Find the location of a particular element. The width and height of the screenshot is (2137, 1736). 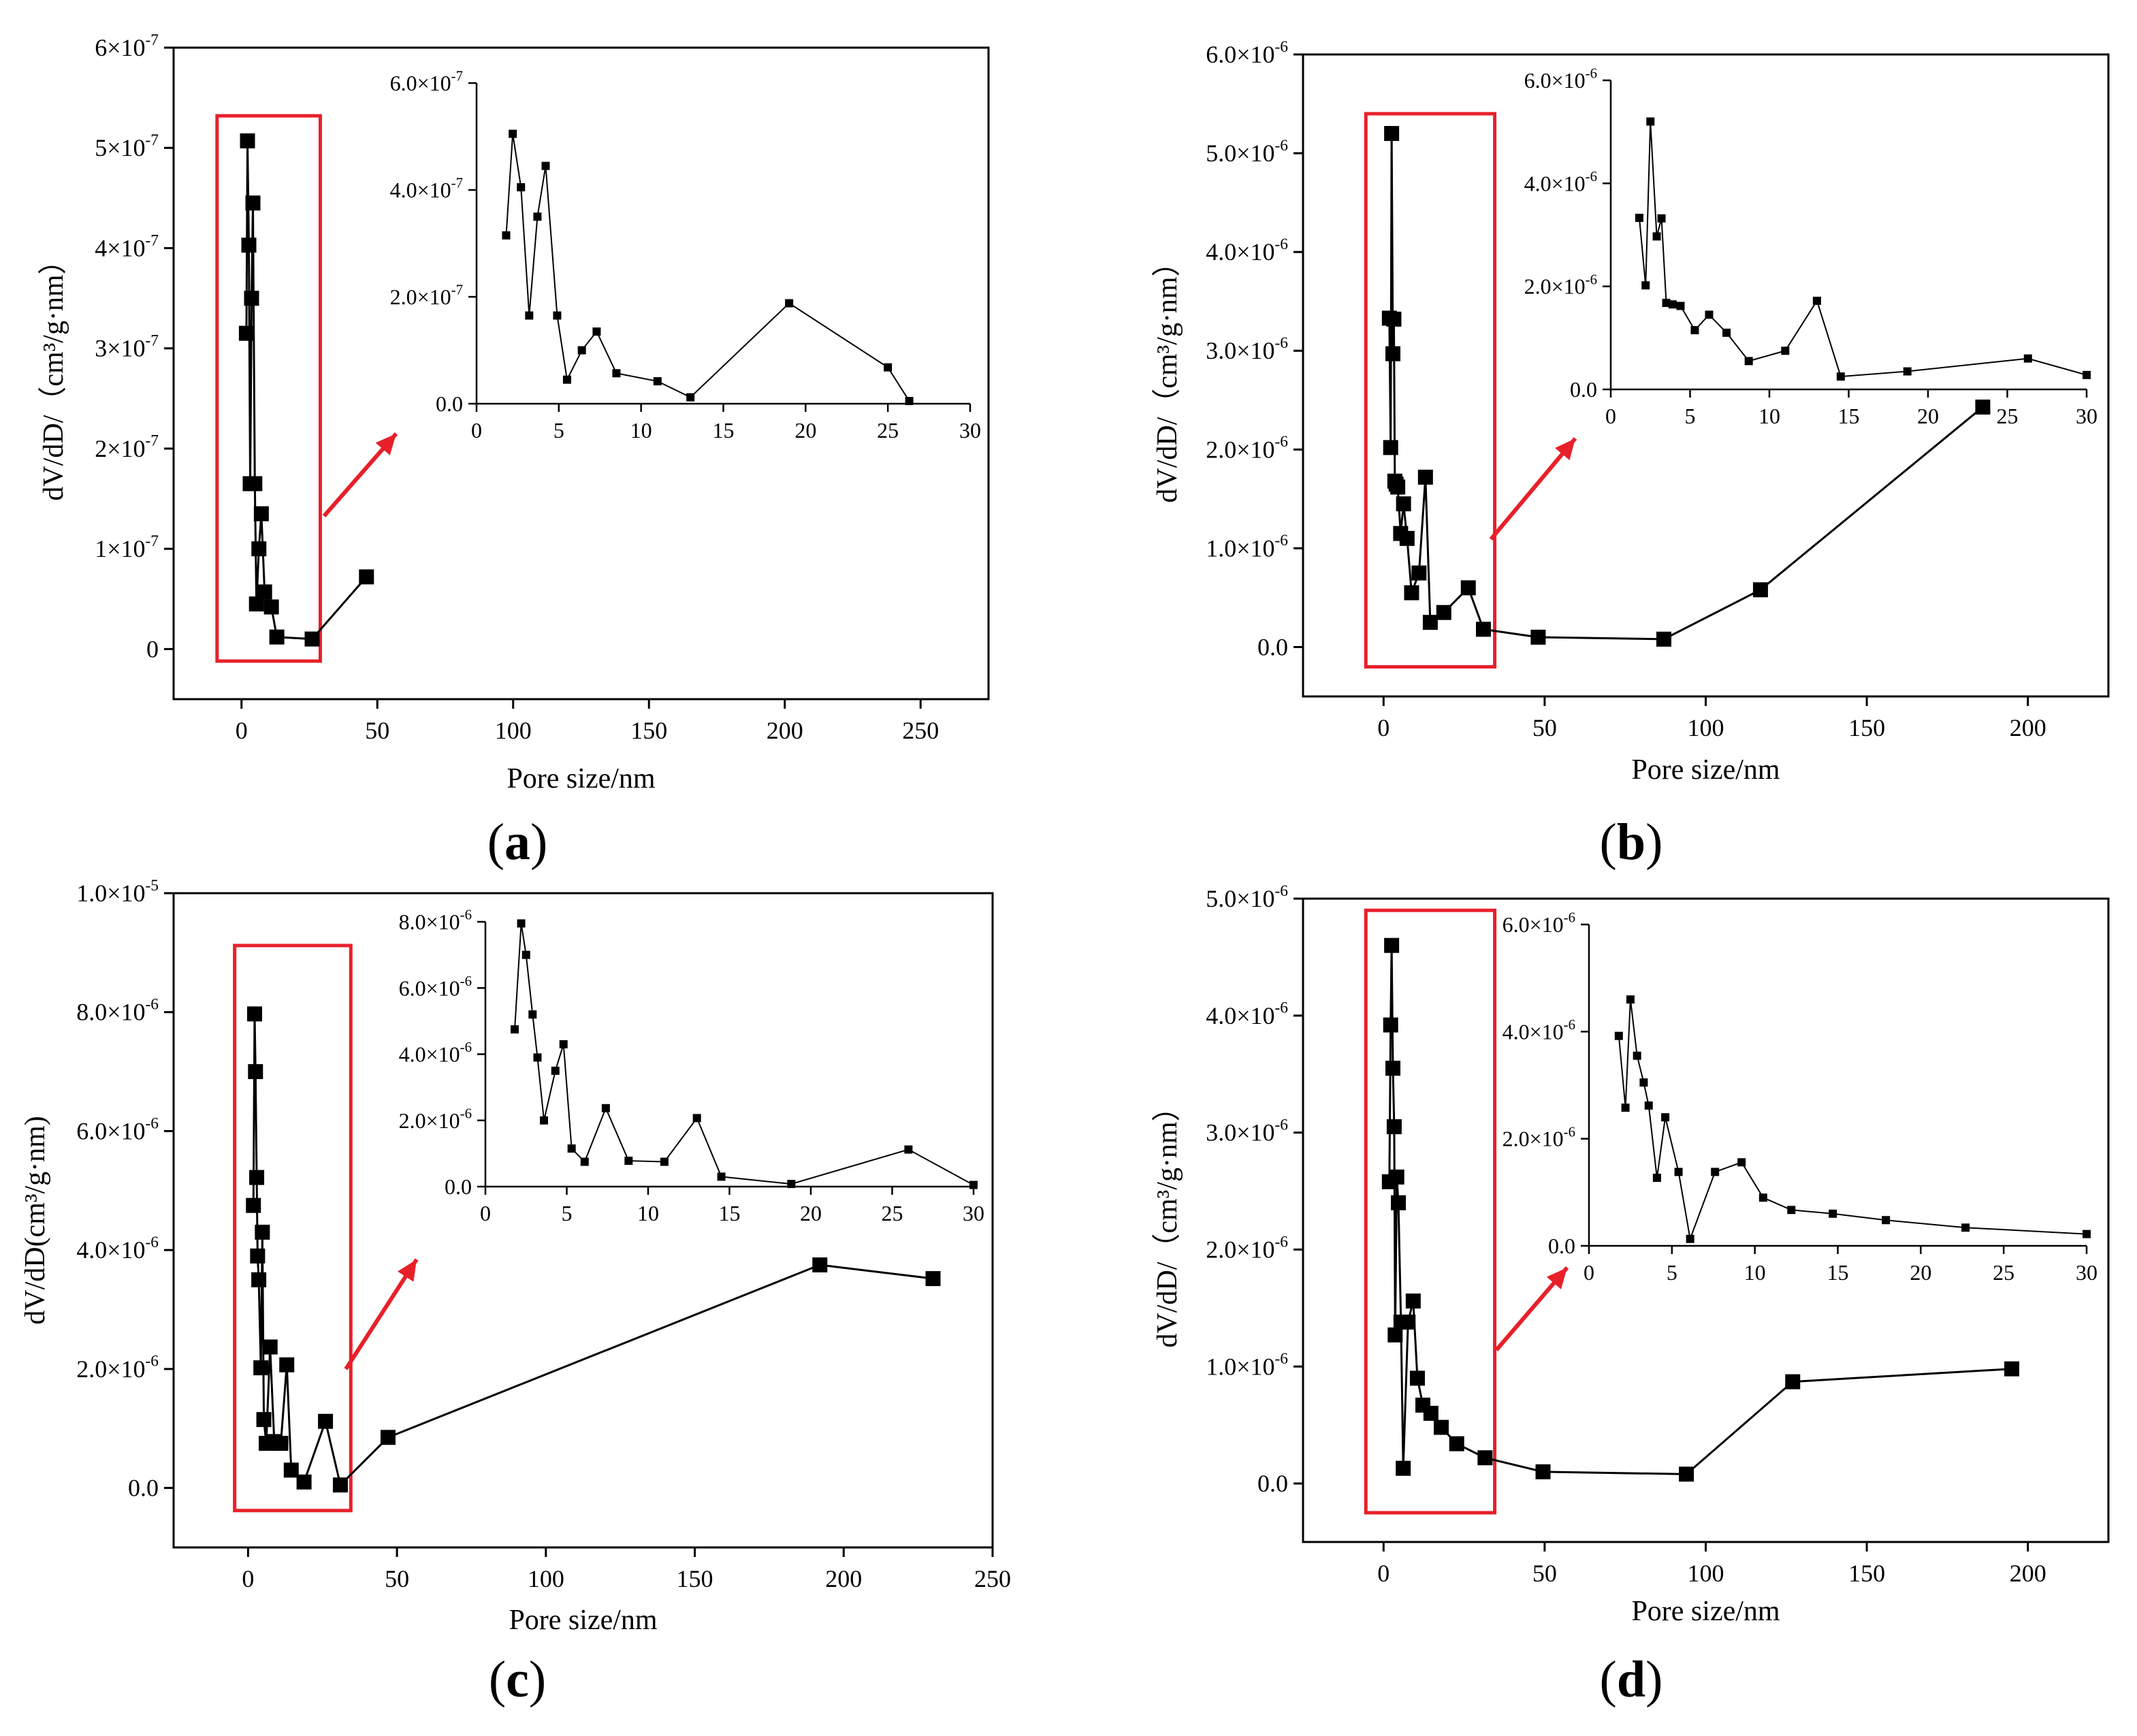

inset-x-tick-label: 30 is located at coordinates (2087, 416).